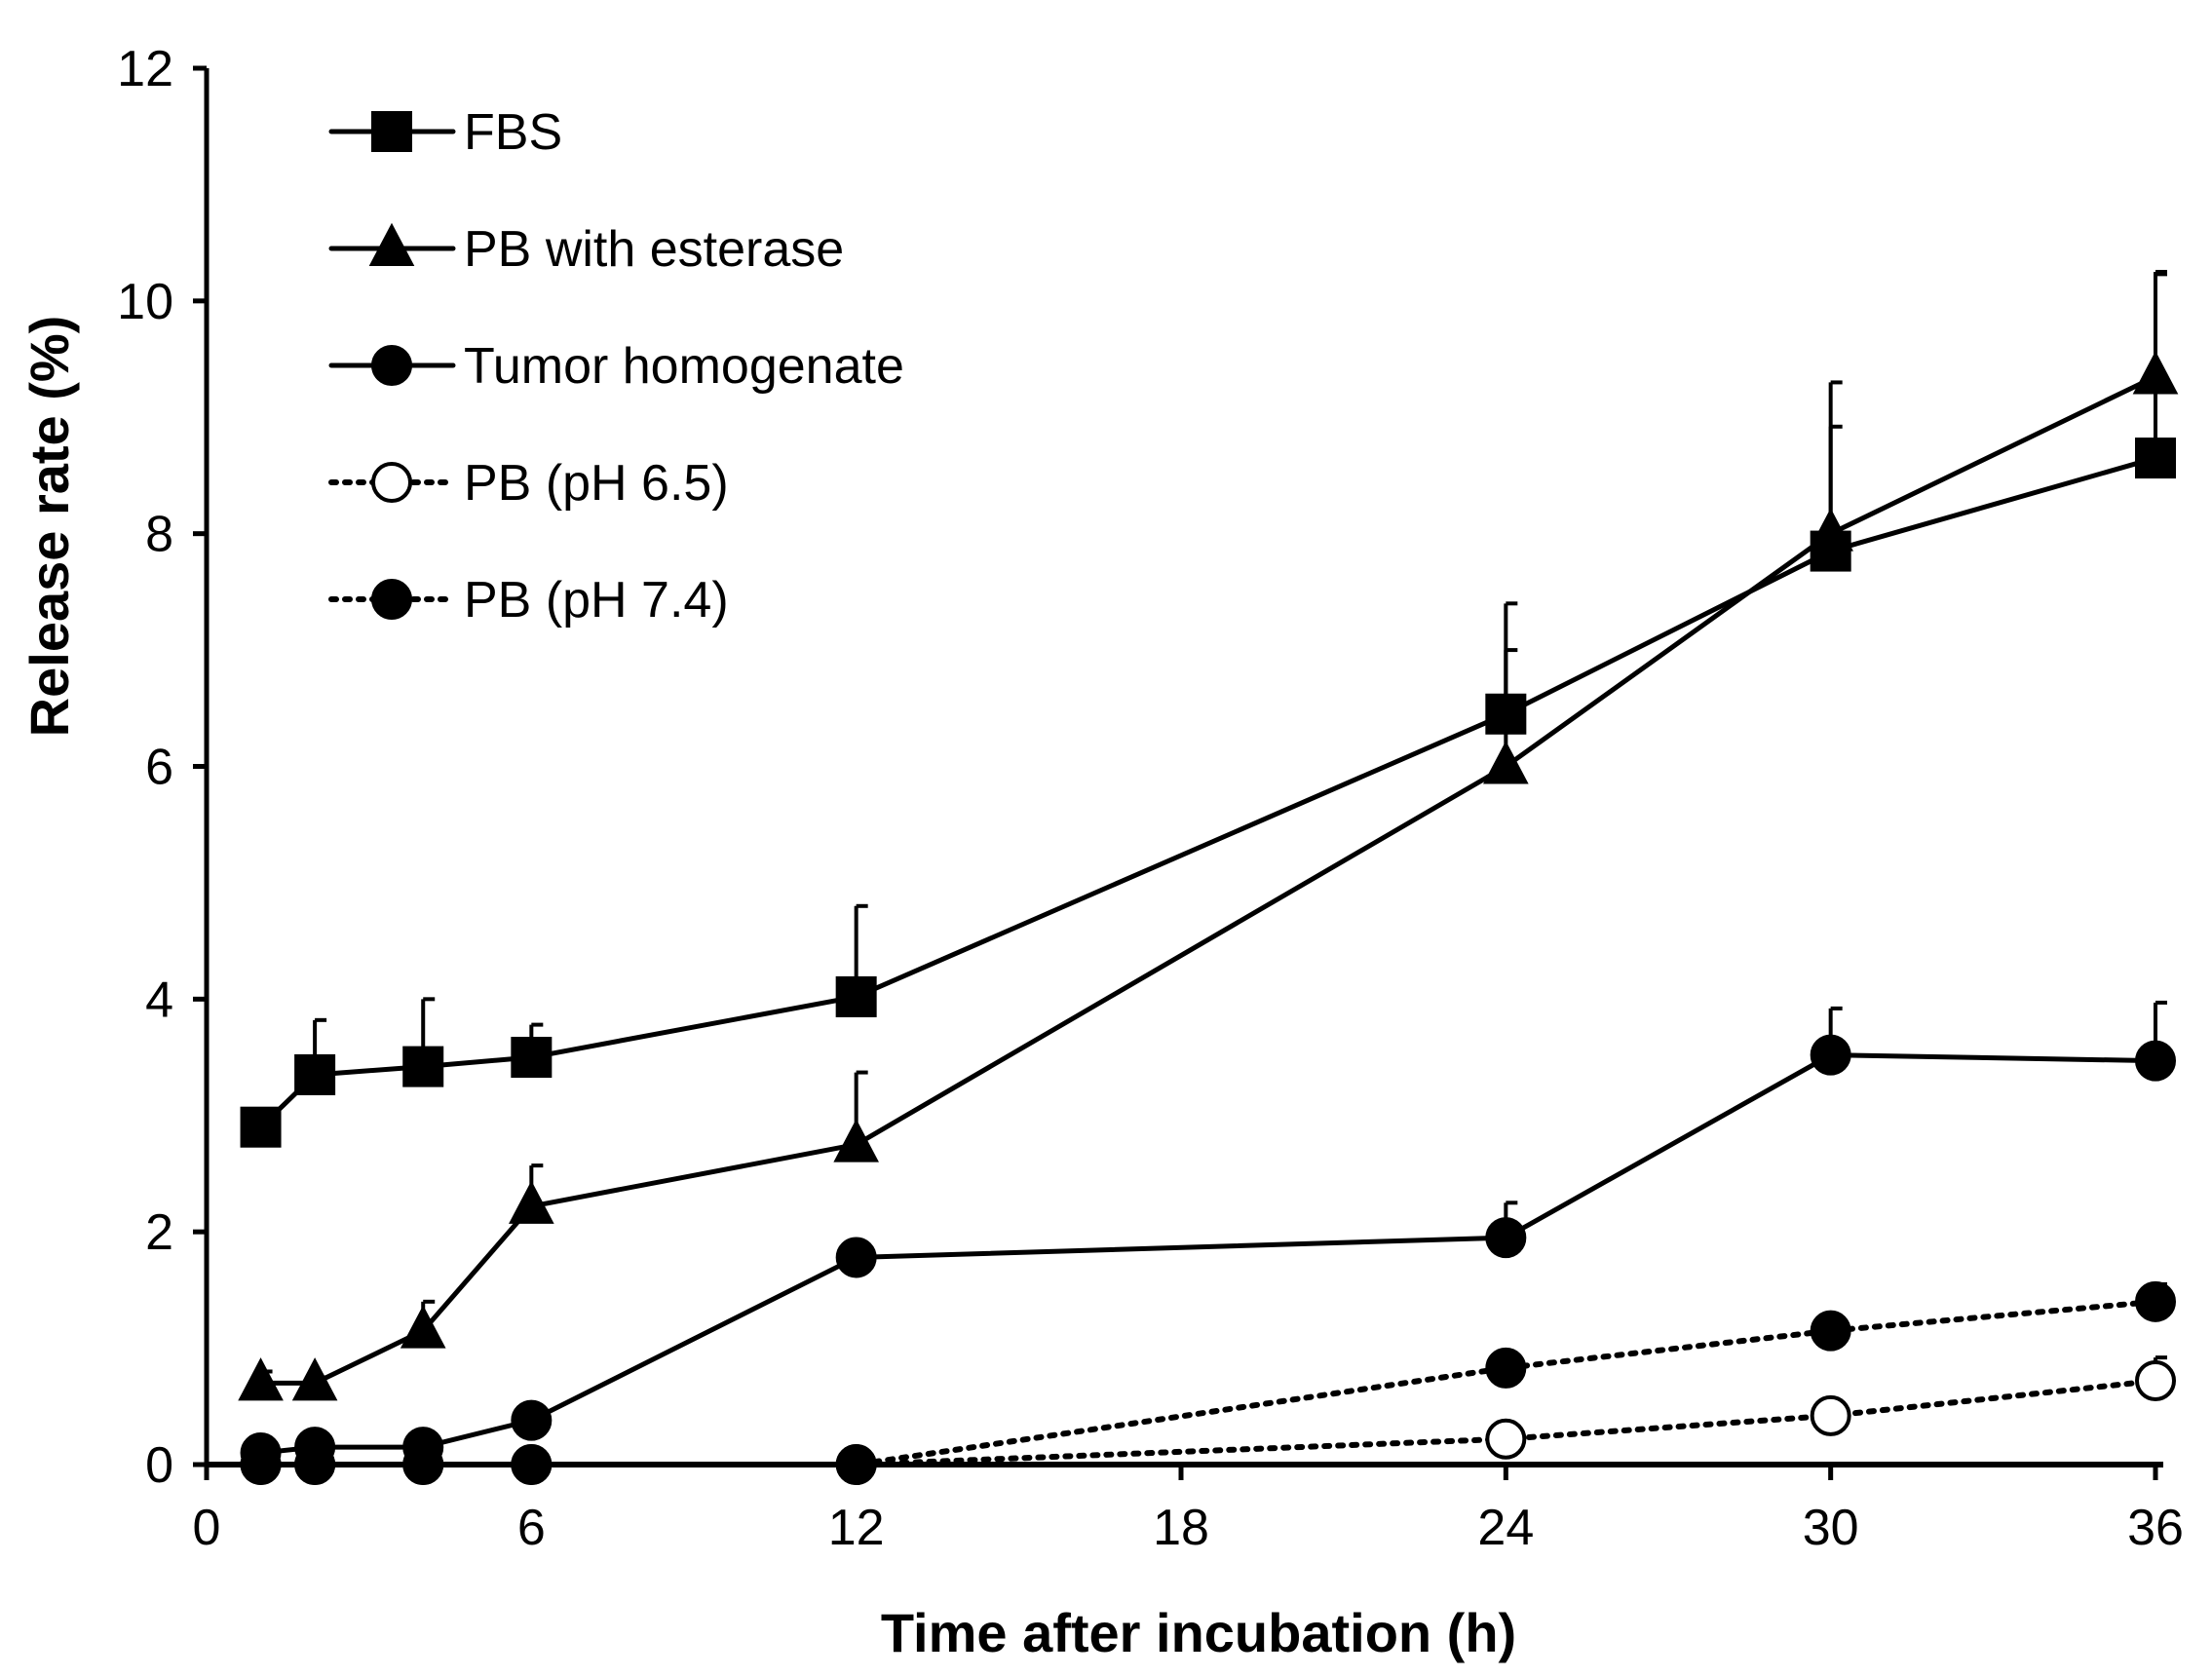 This screenshot has width=2212, height=1677. I want to click on legend-label-pb-ph-7-4: PB (pH 7.4), so click(596, 601).